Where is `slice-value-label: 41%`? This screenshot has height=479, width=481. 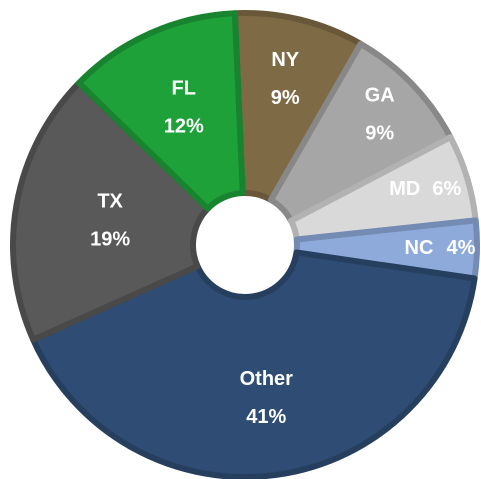 slice-value-label: 41% is located at coordinates (266, 417).